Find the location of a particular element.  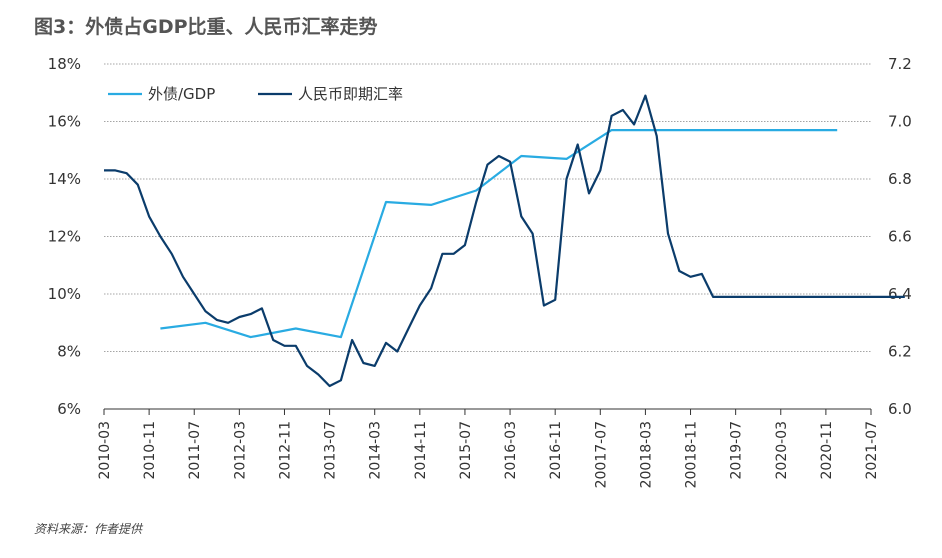

x-tick-label: 20018-03 is located at coordinates (646, 454).